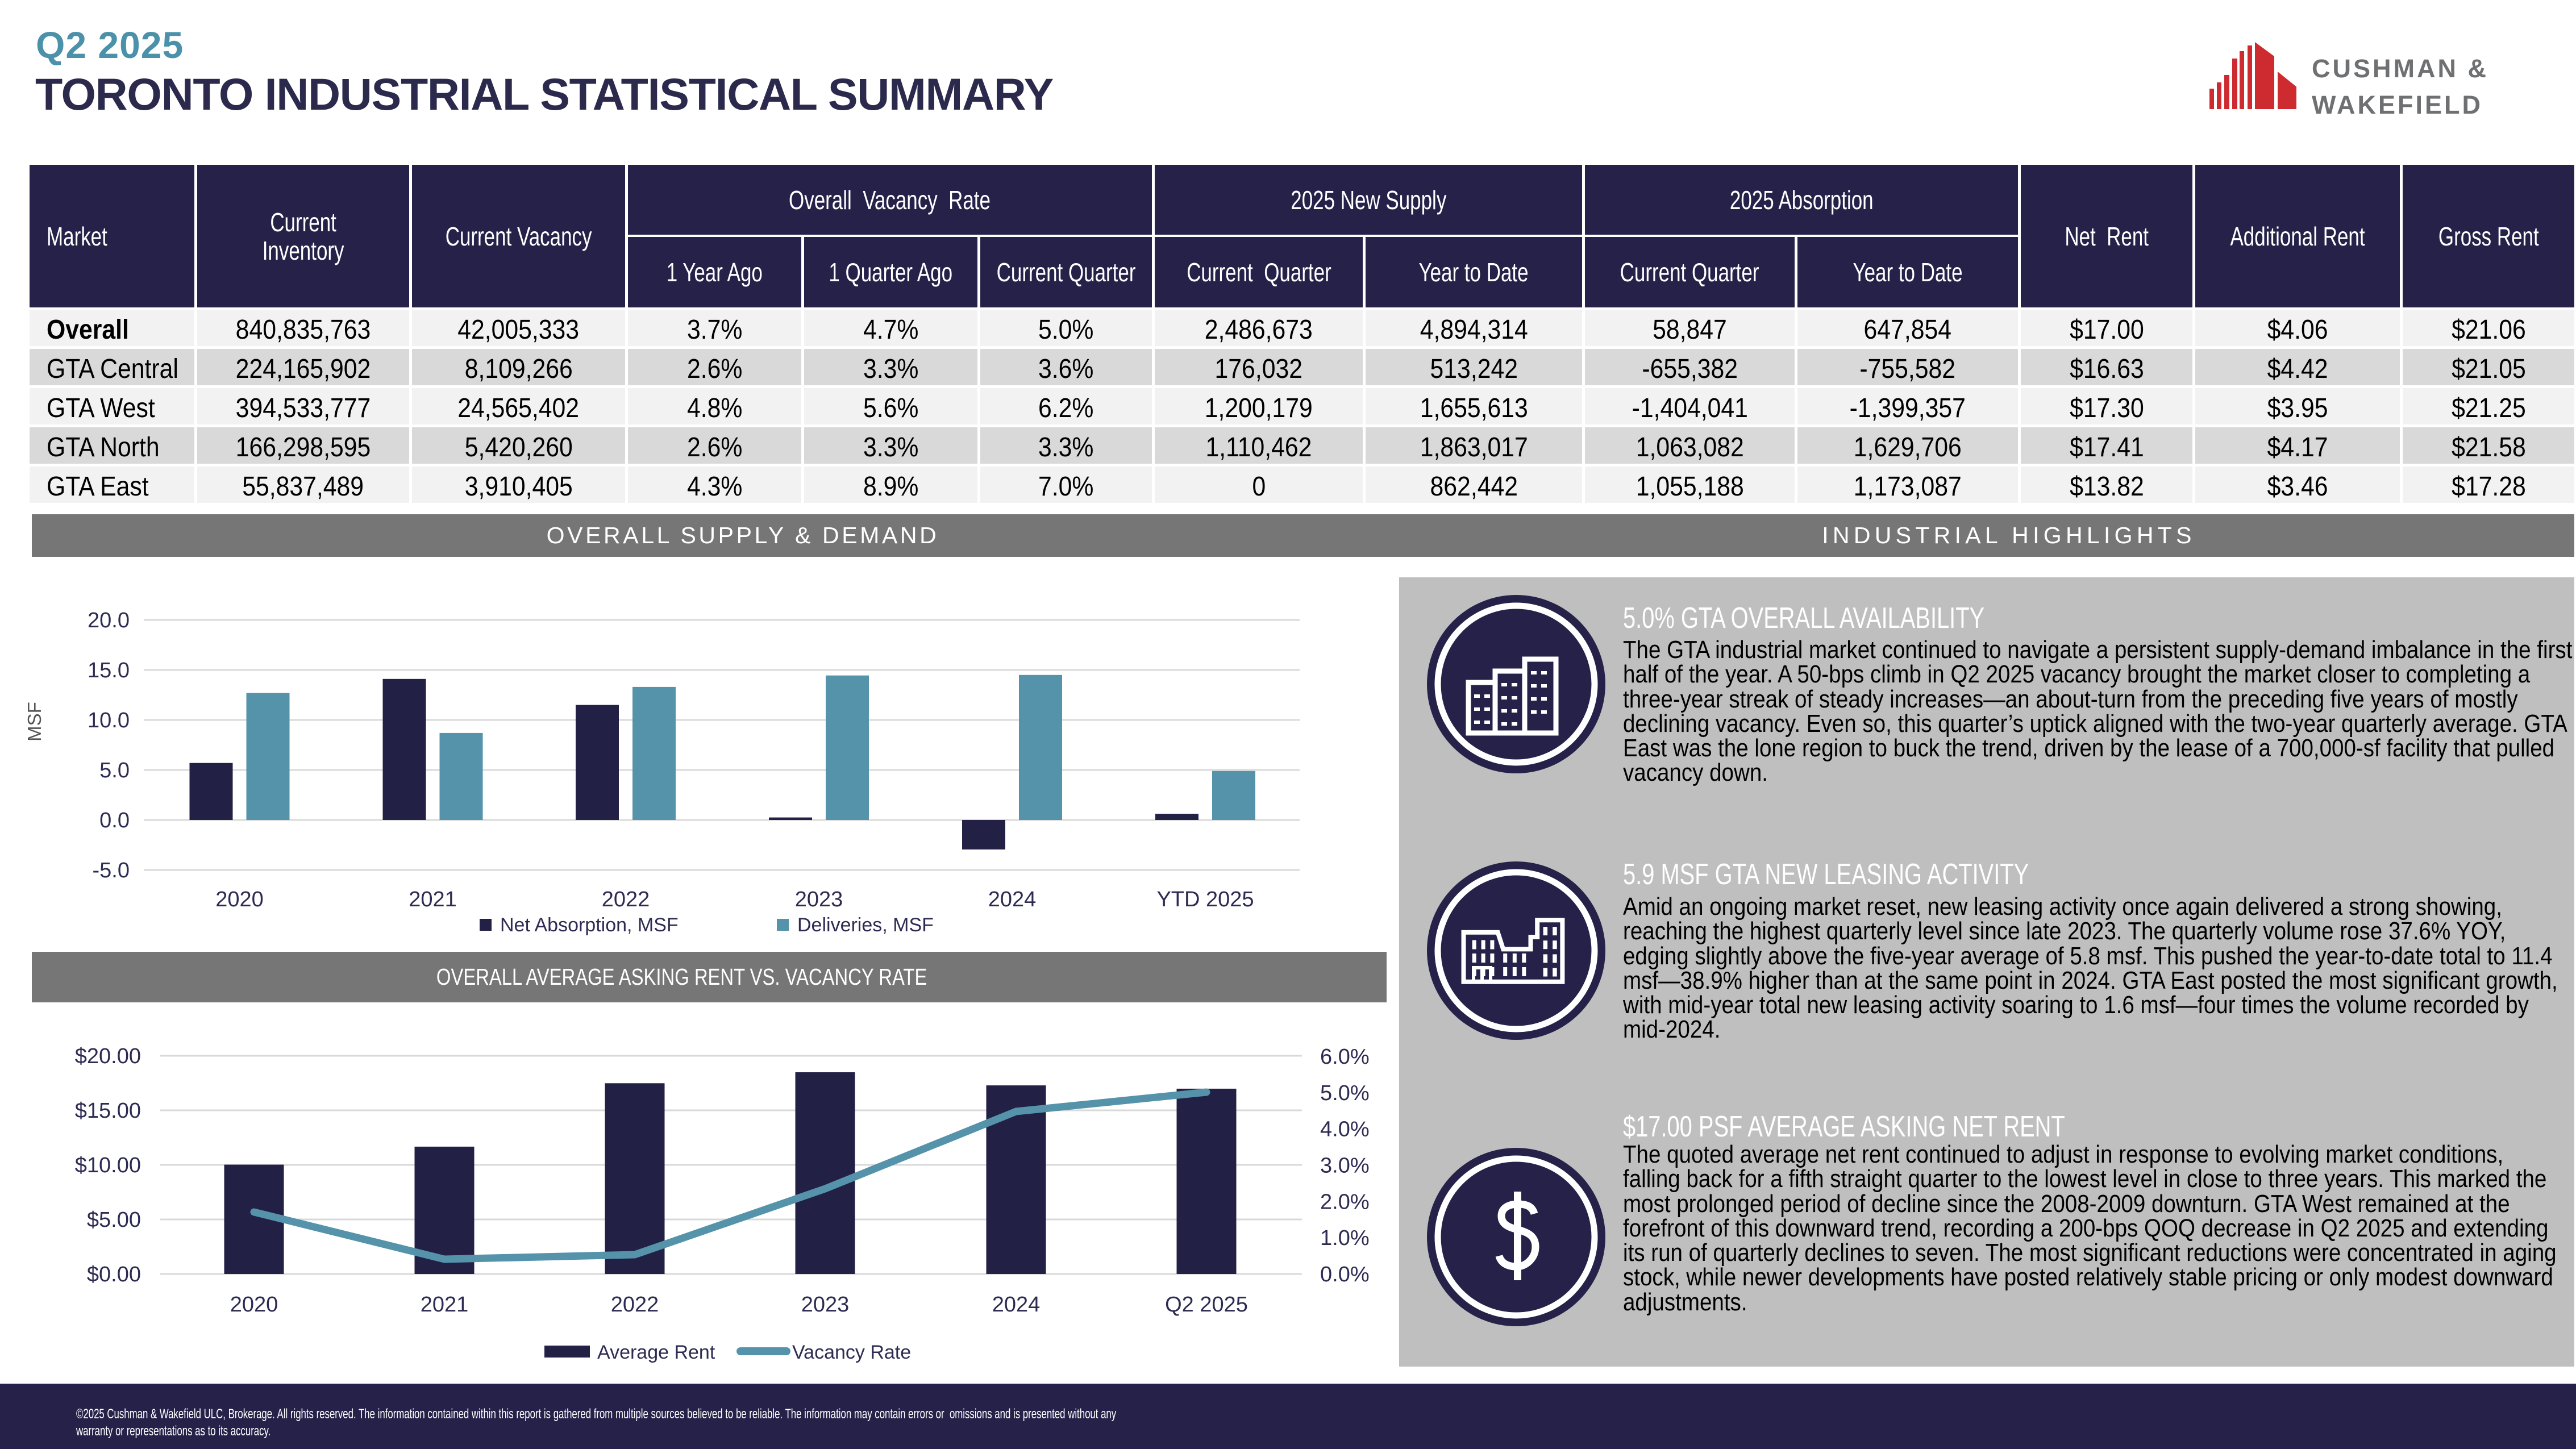  What do you see at coordinates (108, 1111) in the screenshot?
I see `svg-text: $15.00` at bounding box center [108, 1111].